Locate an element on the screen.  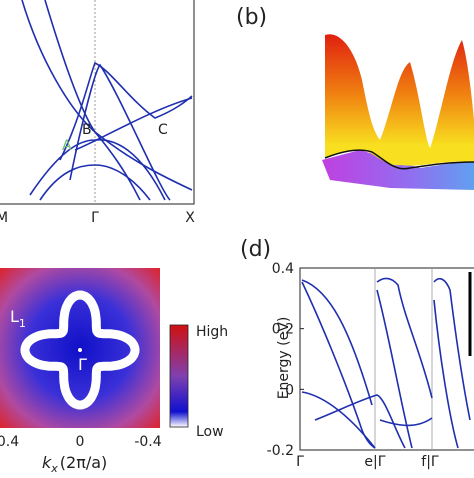
x-label-main: k is located at coordinates (47, 462).